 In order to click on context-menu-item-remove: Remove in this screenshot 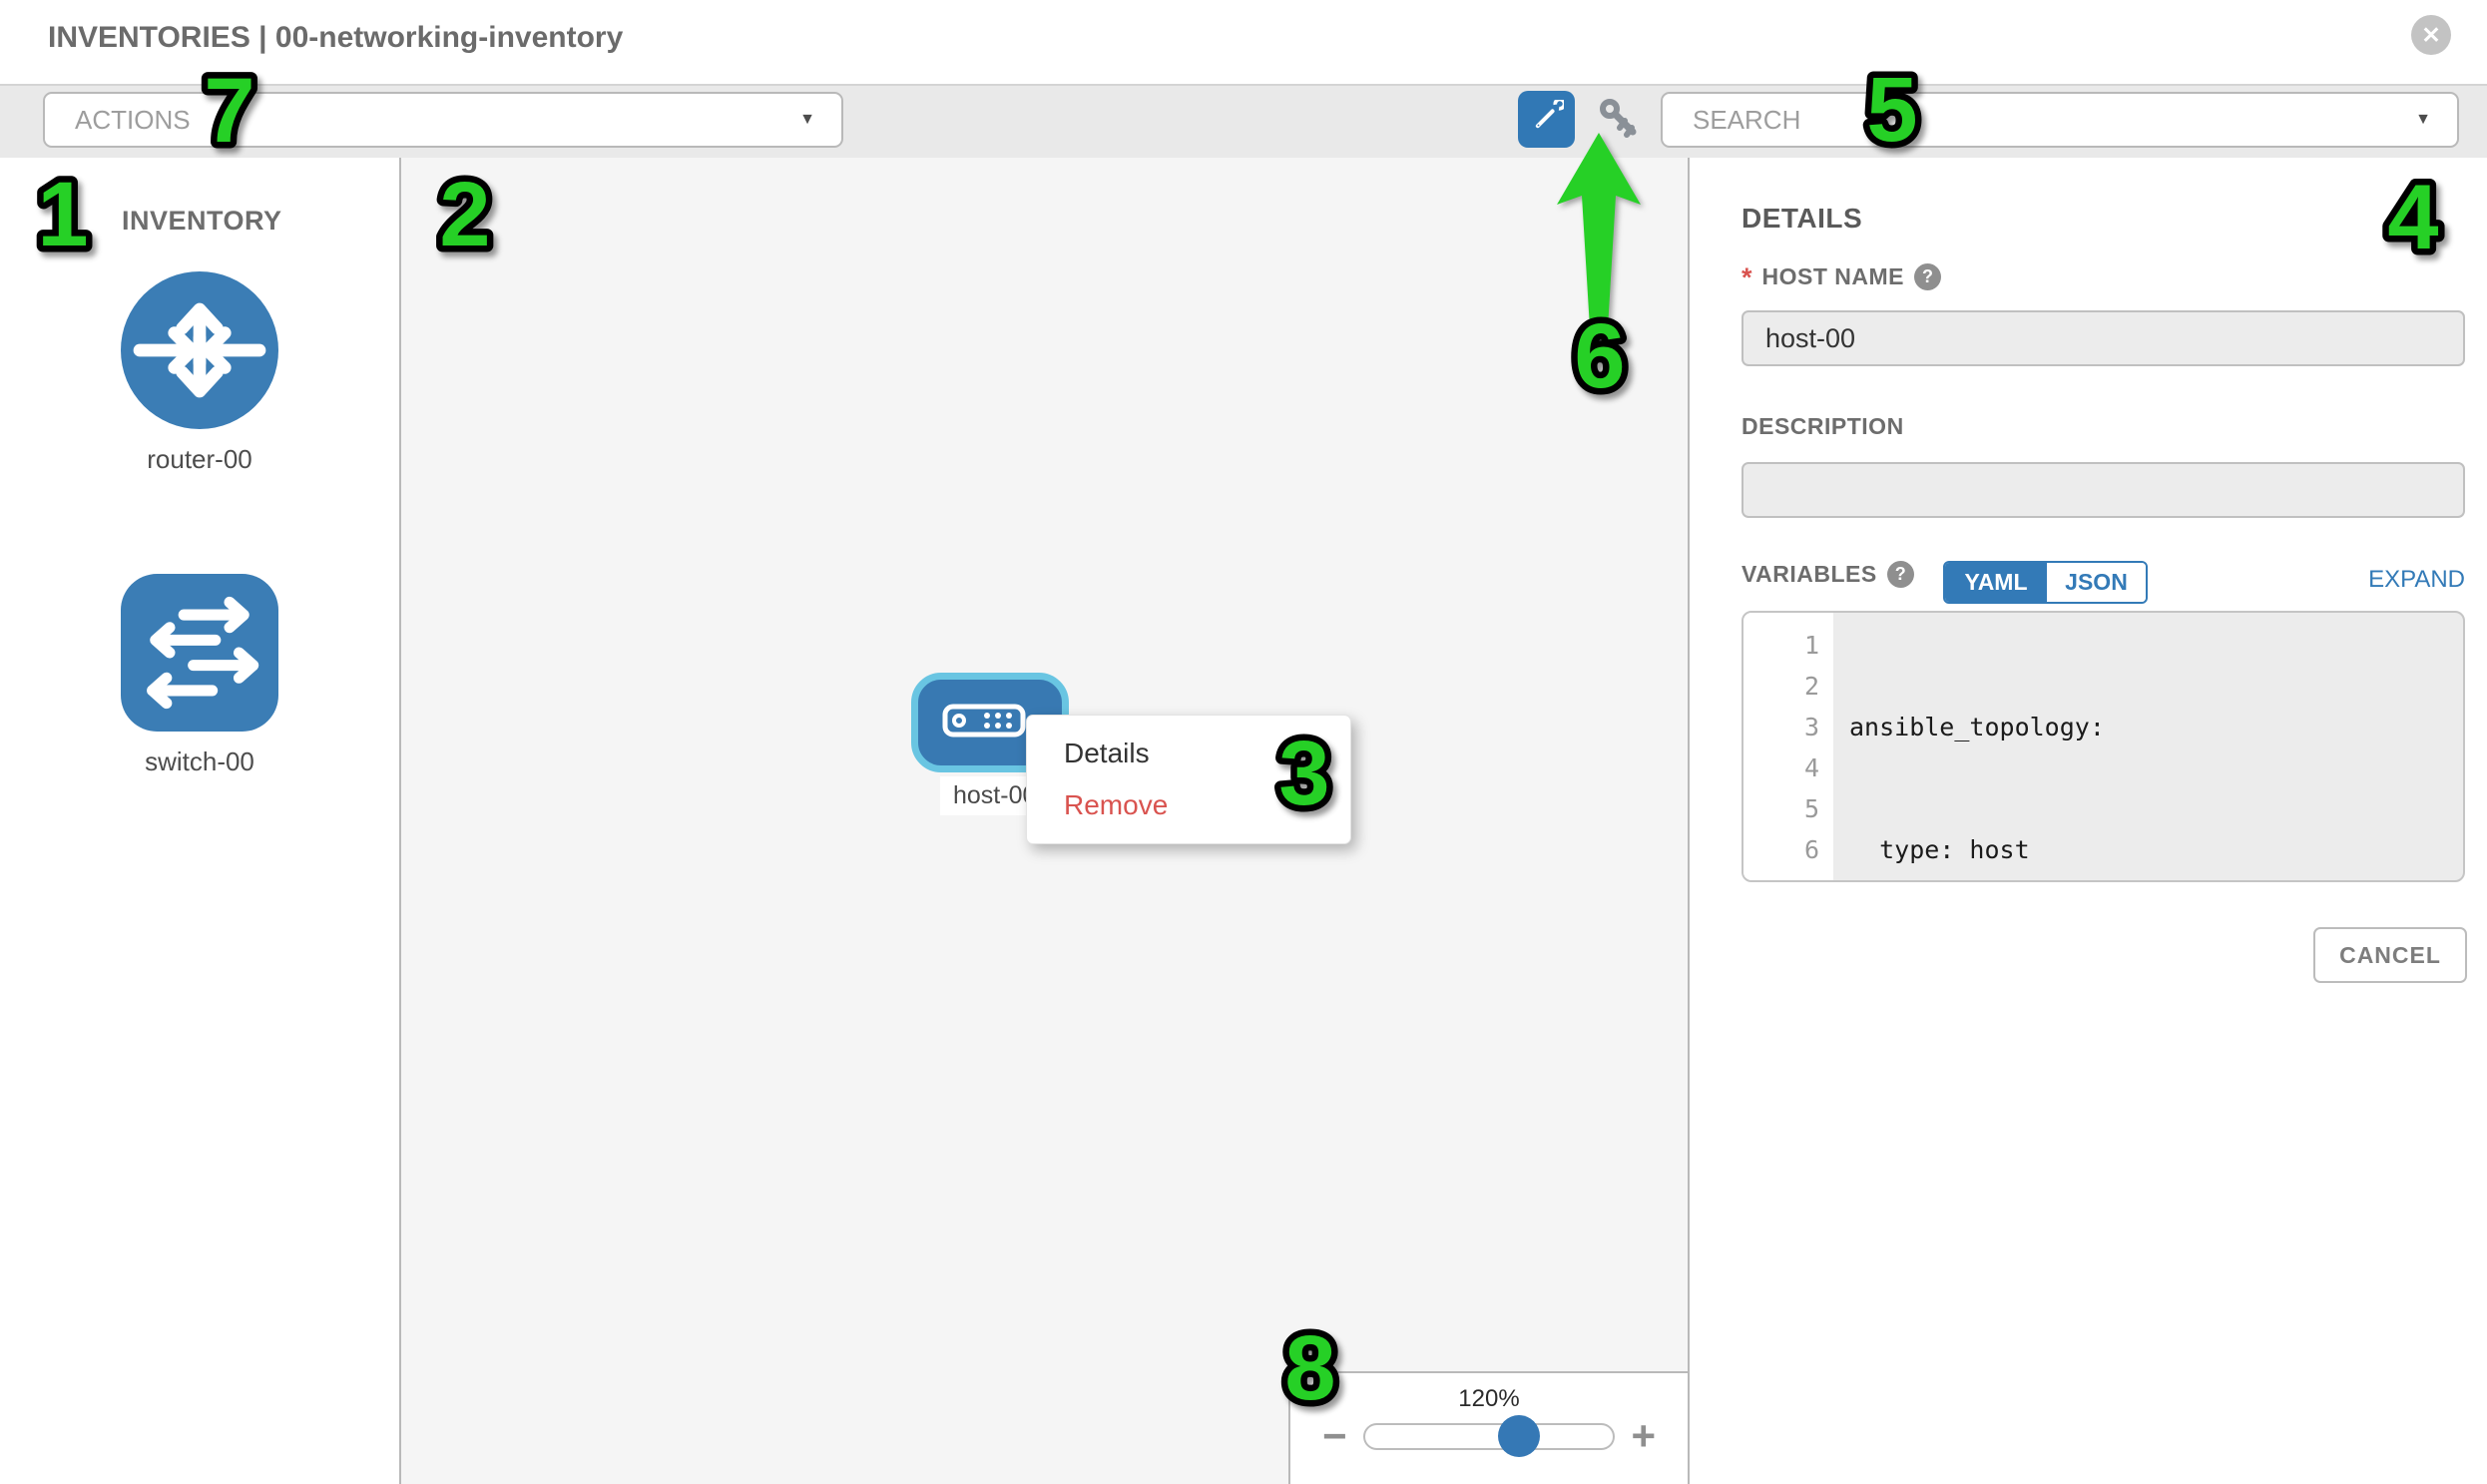, I will do `click(1116, 804)`.